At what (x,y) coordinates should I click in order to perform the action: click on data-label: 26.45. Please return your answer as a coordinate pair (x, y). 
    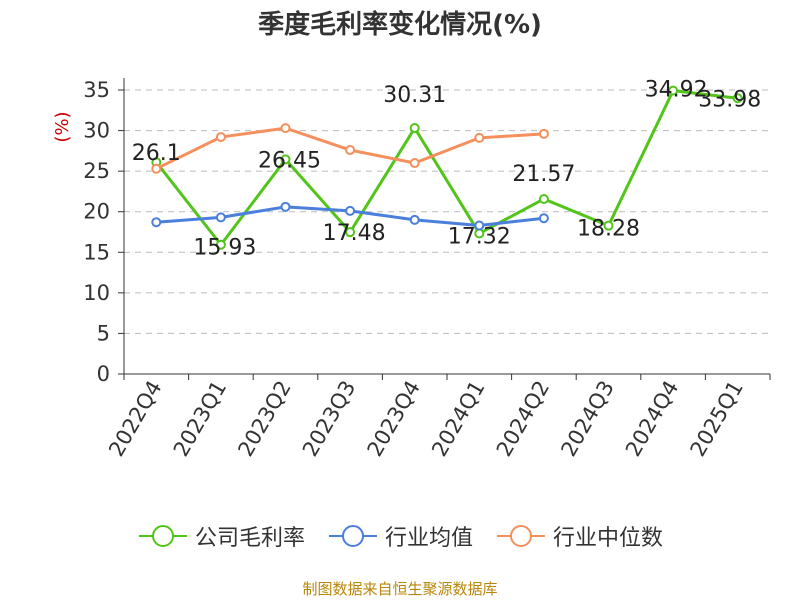
    Looking at the image, I should click on (289, 160).